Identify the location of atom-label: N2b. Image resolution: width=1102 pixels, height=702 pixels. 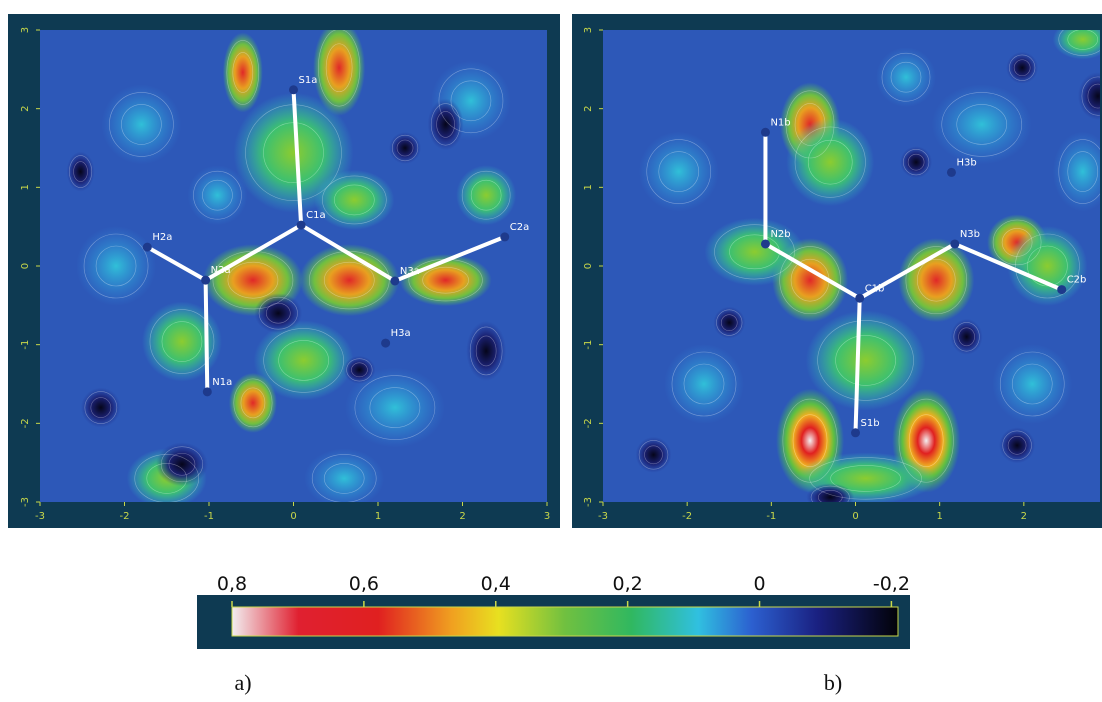
(780, 234).